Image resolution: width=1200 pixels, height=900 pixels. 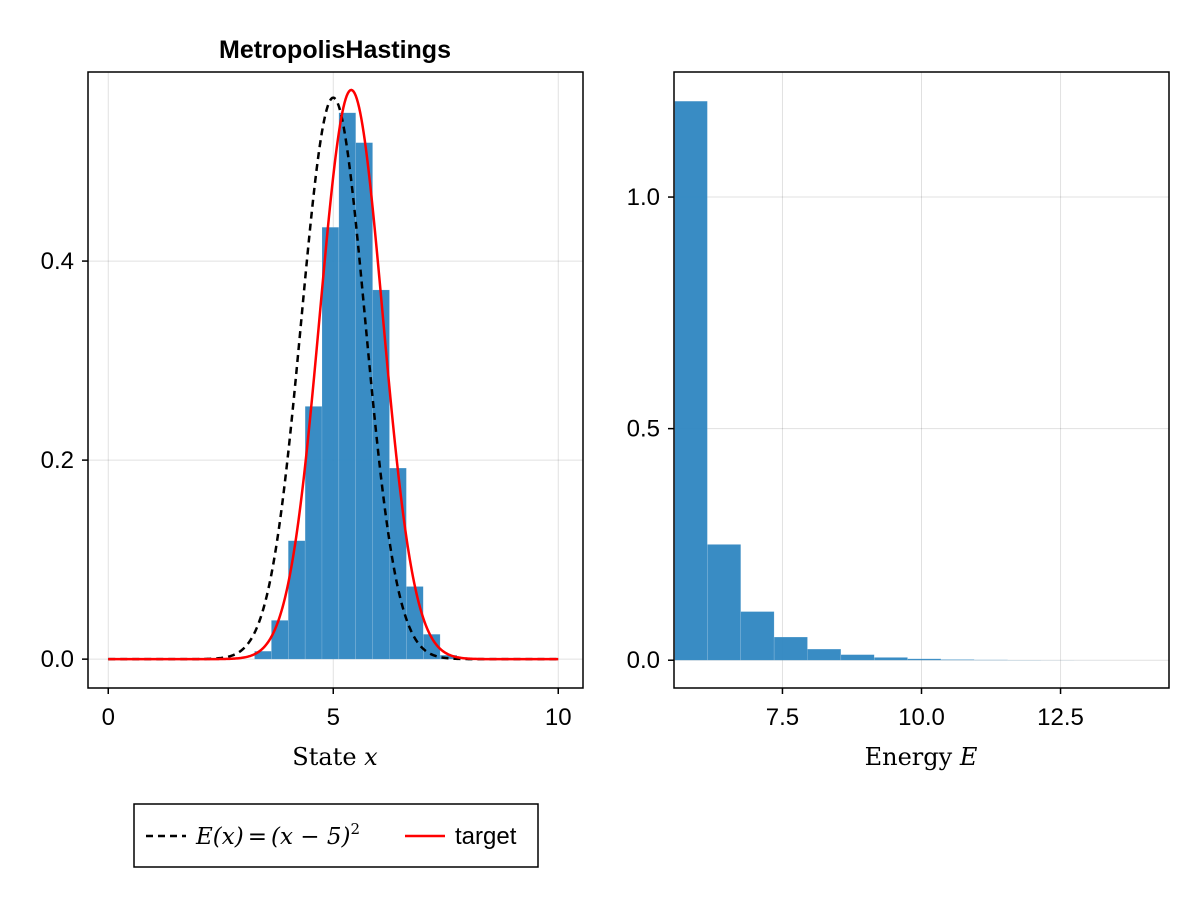 I want to click on x-tick-label: 5, so click(x=333, y=717).